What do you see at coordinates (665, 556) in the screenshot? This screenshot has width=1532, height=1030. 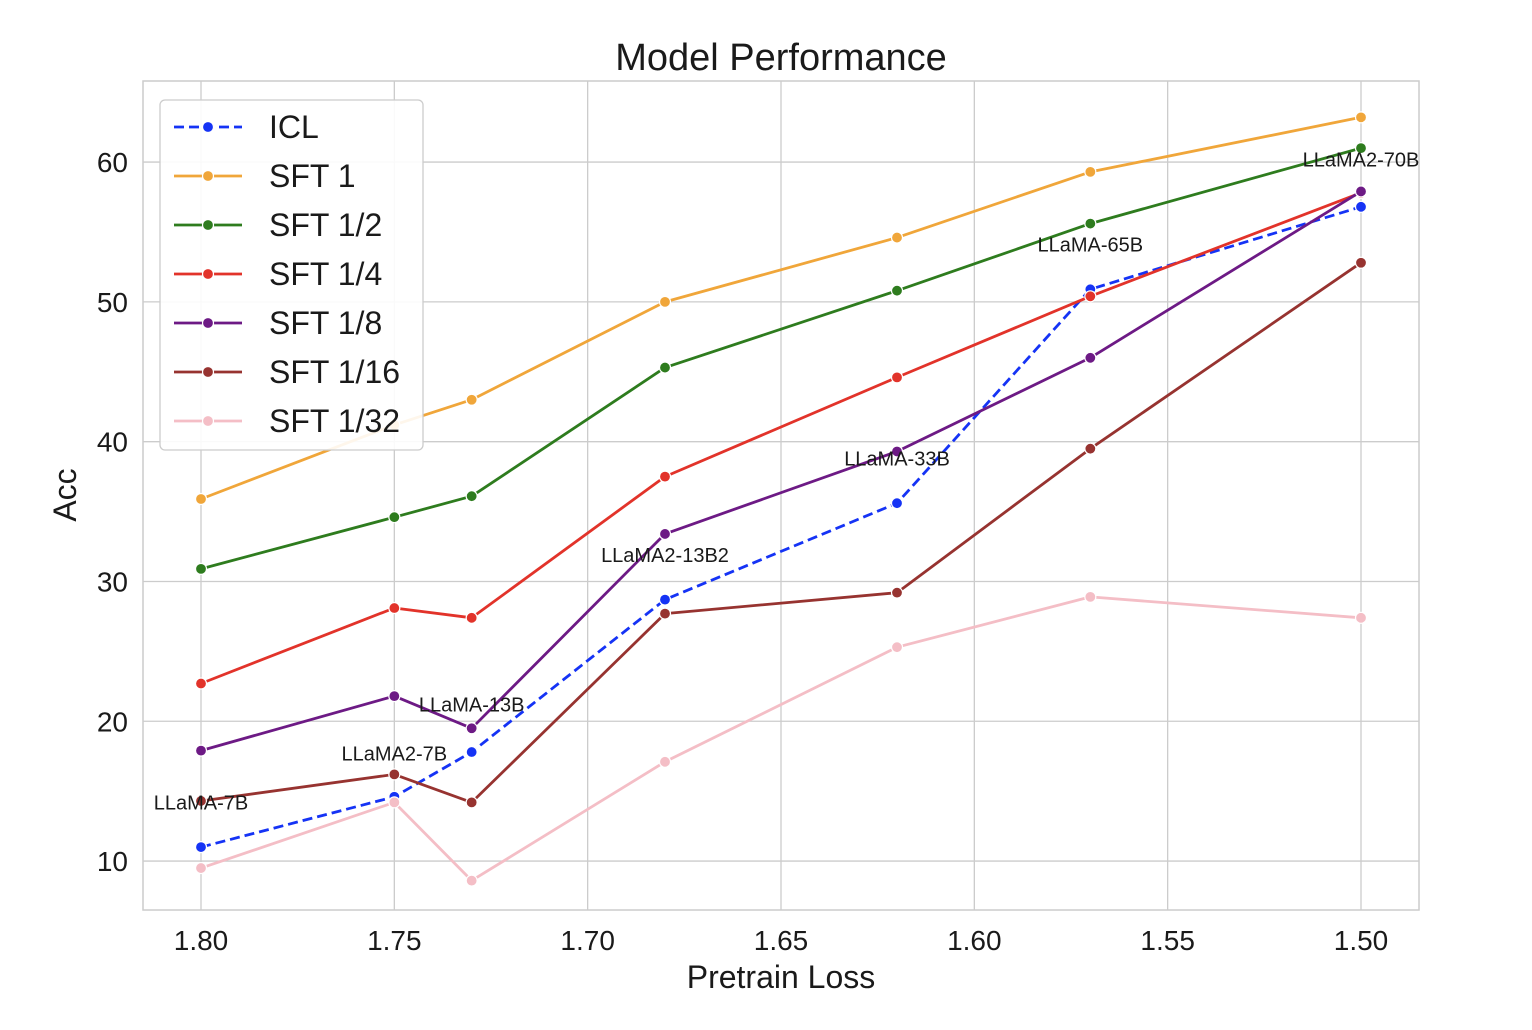 I see `model-annotation: LLaMA2-13B2` at bounding box center [665, 556].